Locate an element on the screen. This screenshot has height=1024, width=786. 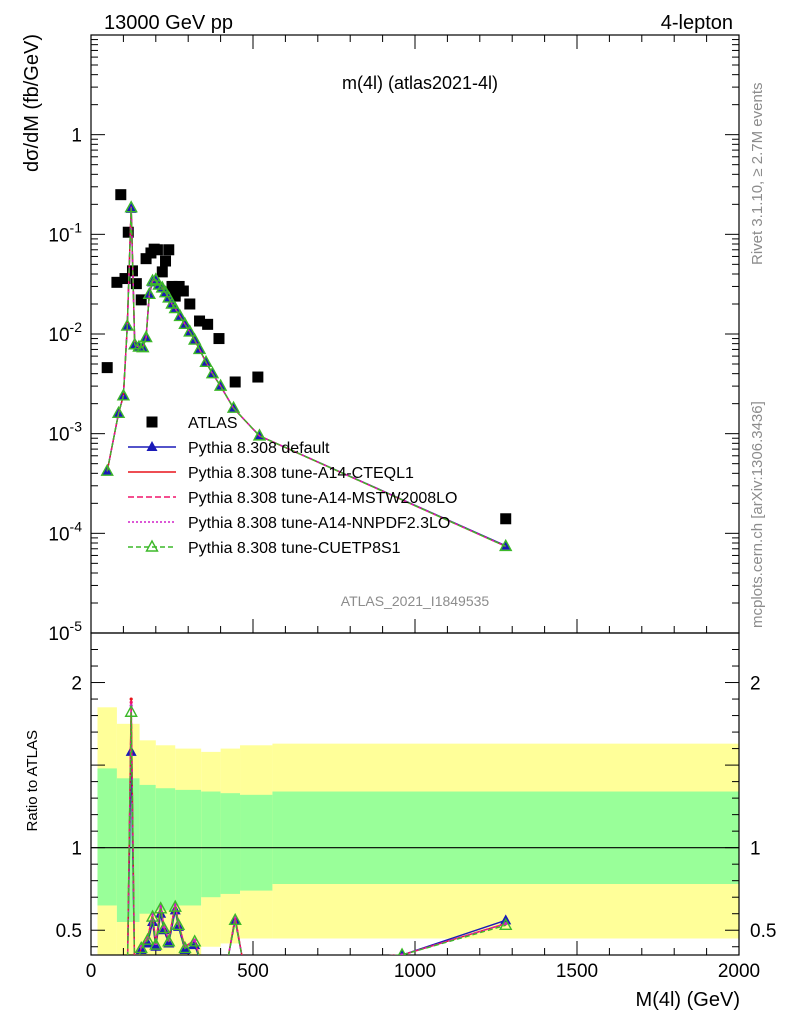
ratio-series-line is located at coordinates (316, 828).